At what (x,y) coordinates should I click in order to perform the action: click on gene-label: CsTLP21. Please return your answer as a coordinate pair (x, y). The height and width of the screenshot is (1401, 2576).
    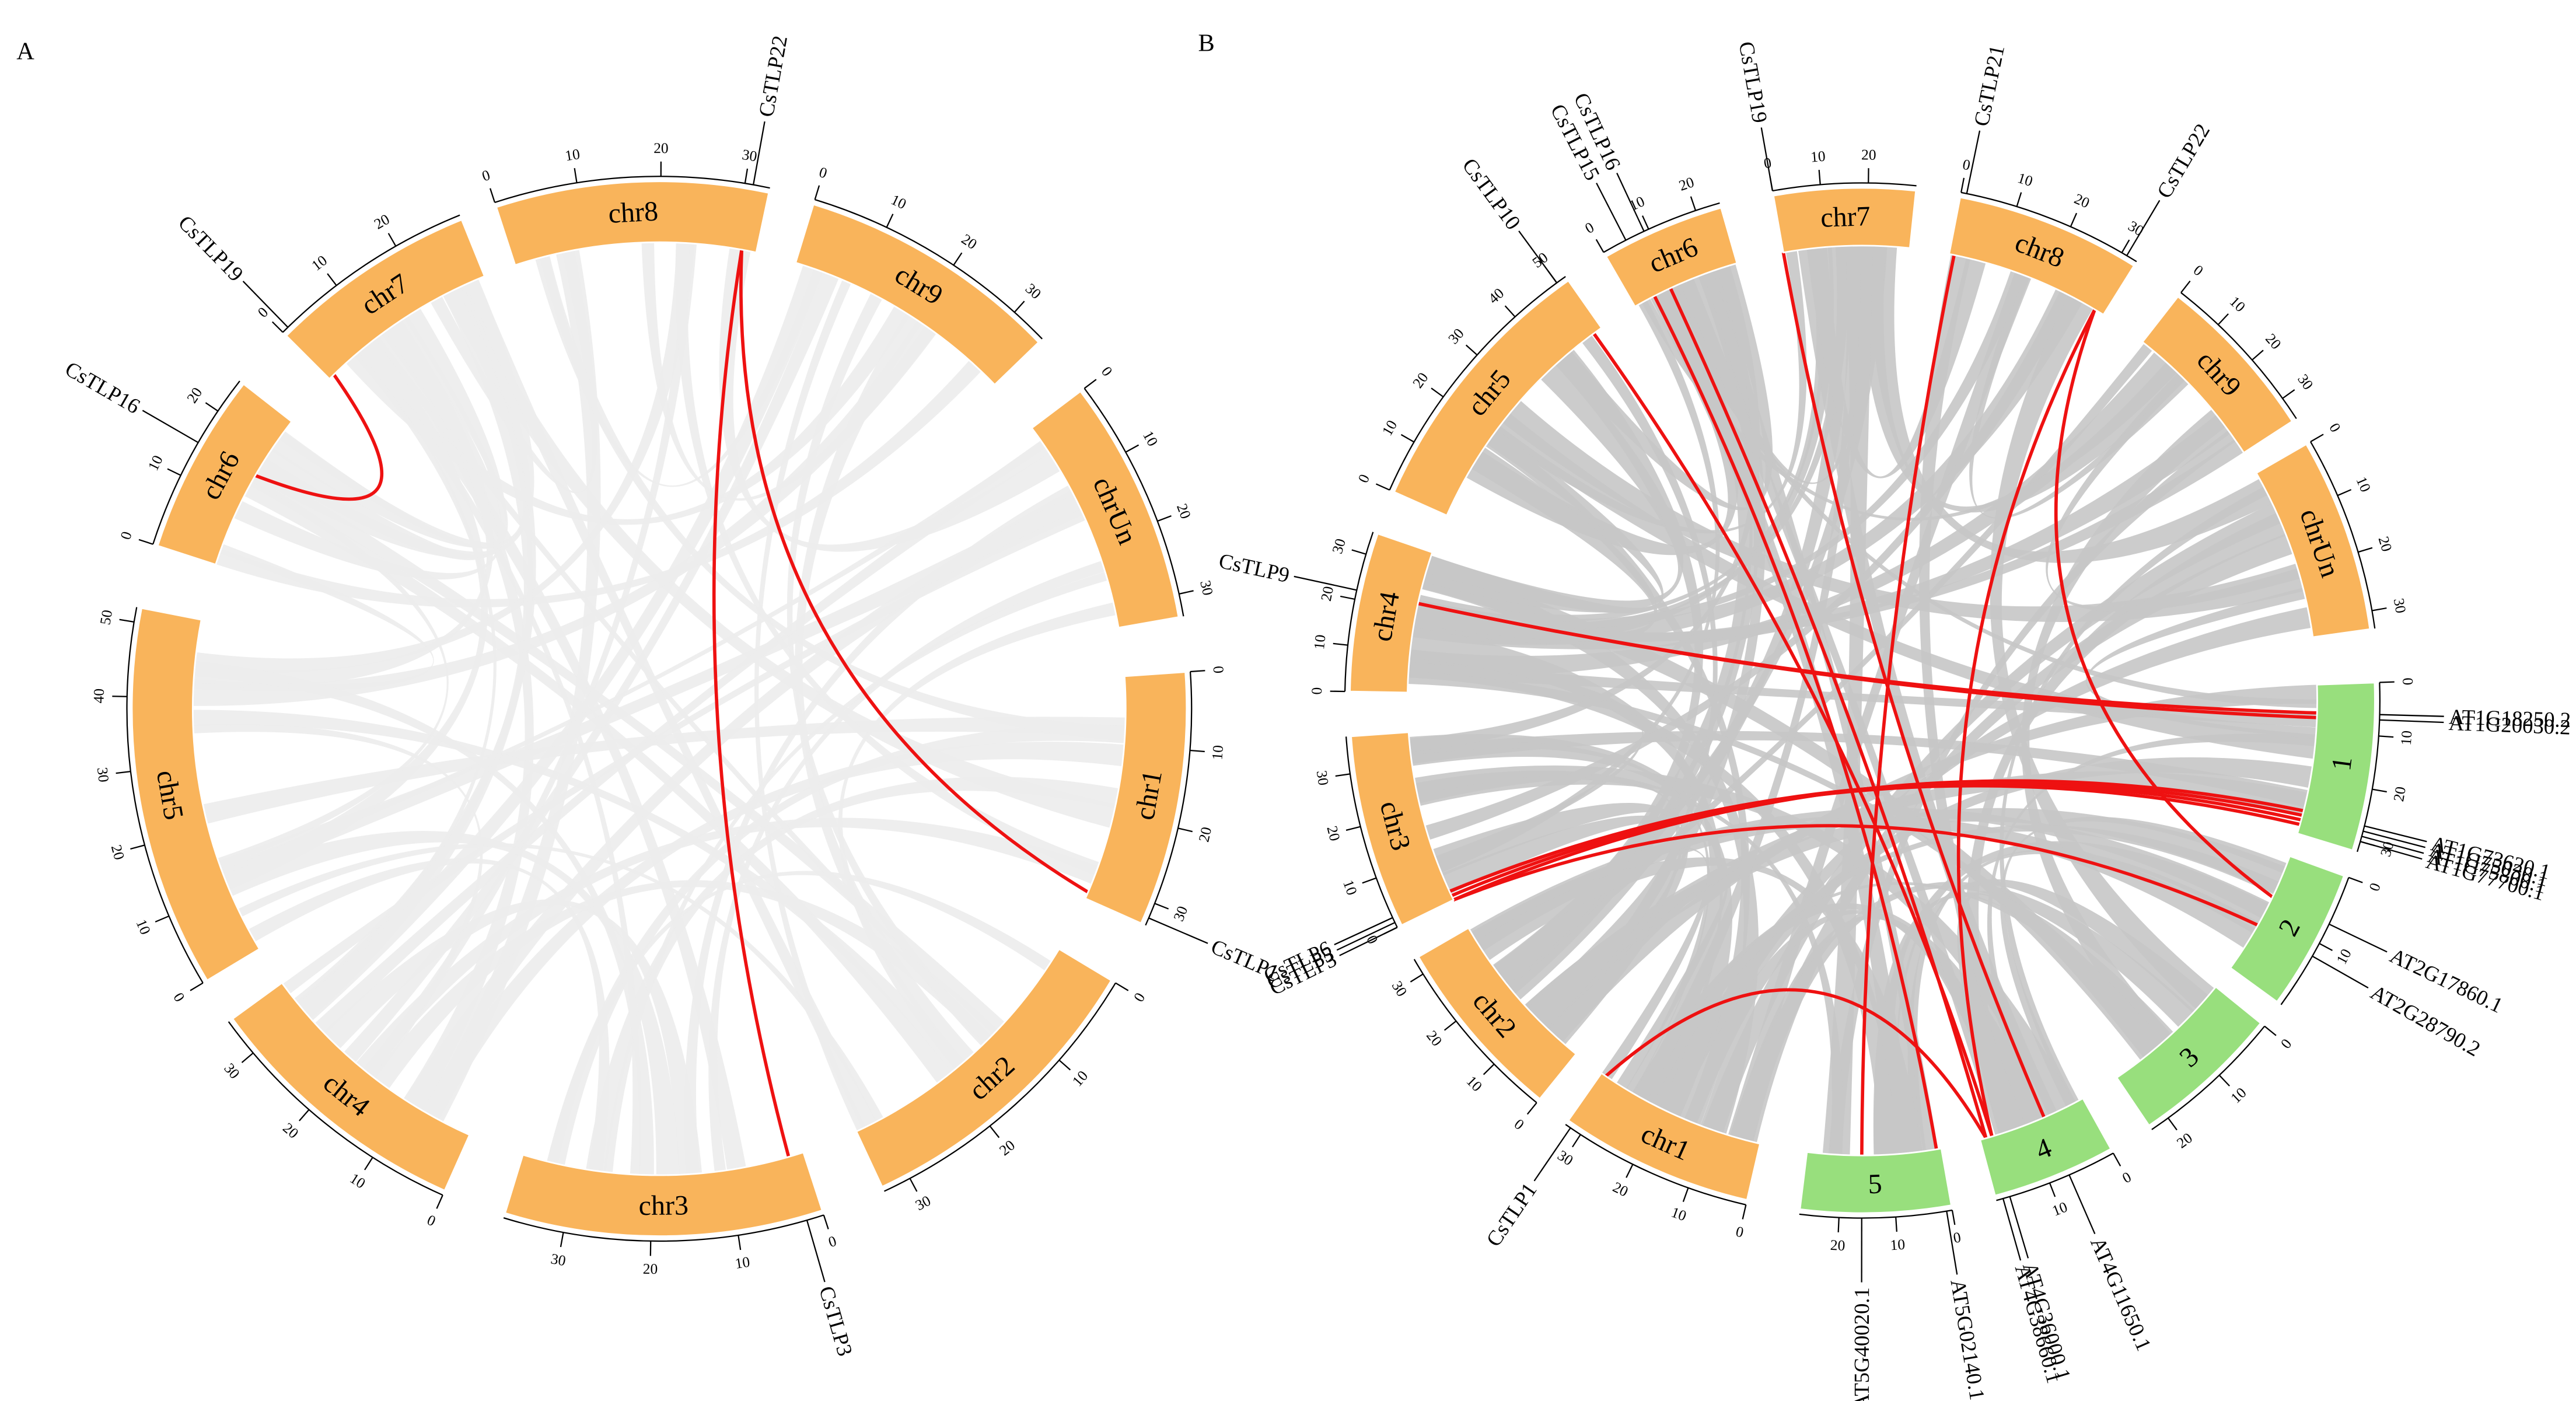
    Looking at the image, I should click on (1989, 85).